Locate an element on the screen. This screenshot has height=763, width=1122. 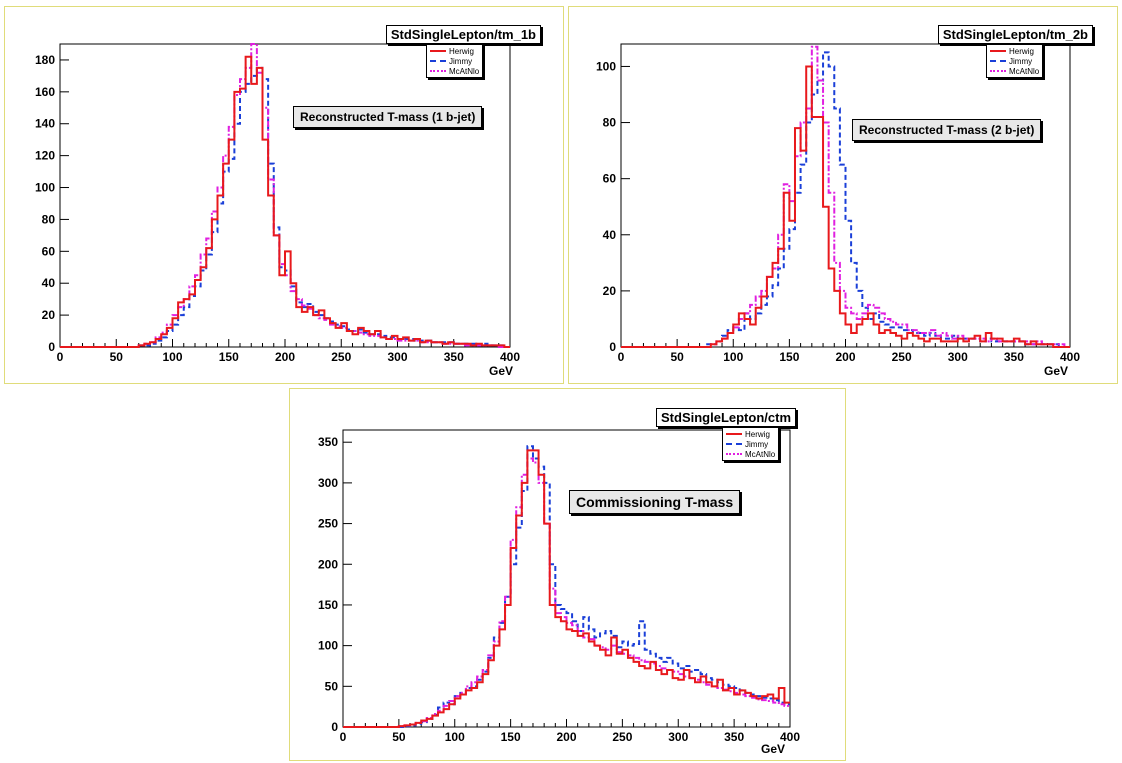
y-tick-label: 60 is located at coordinates (610, 179).